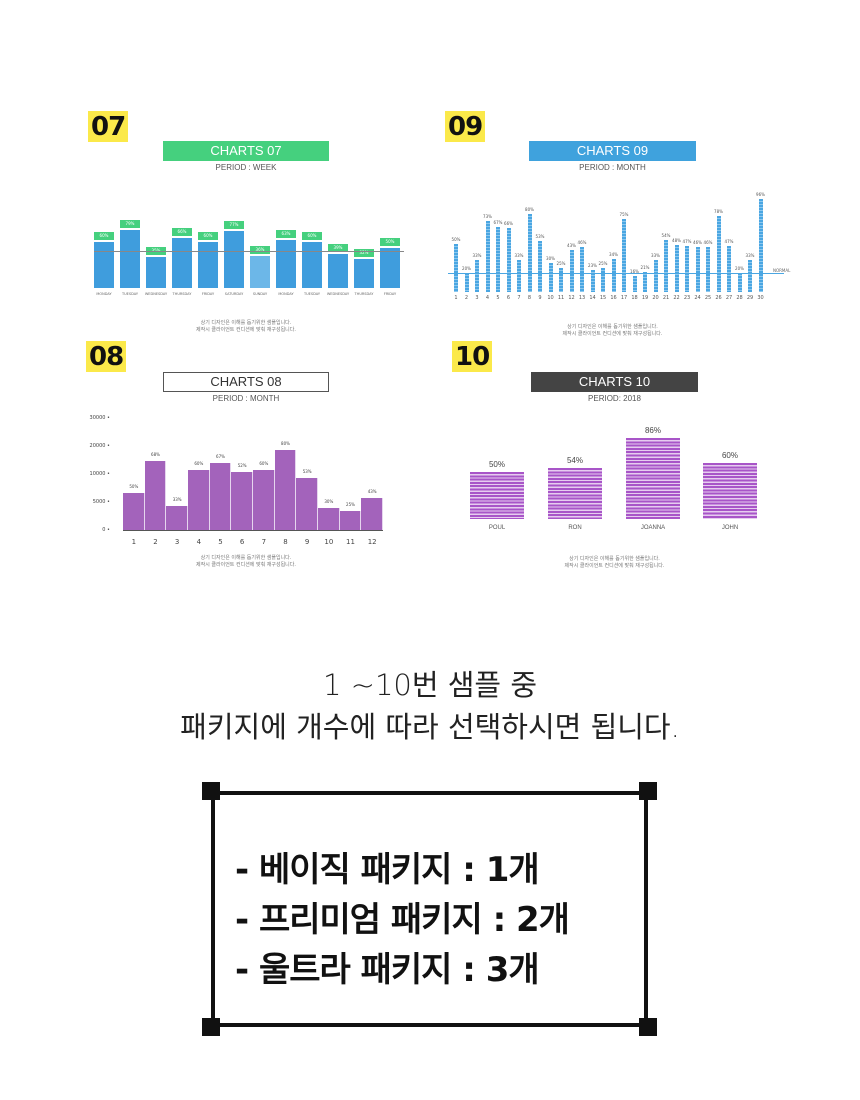 Image resolution: width=860 pixels, height=1100 pixels. Describe the element at coordinates (338, 248) in the screenshot. I see `bar-value-label: 39%` at that location.